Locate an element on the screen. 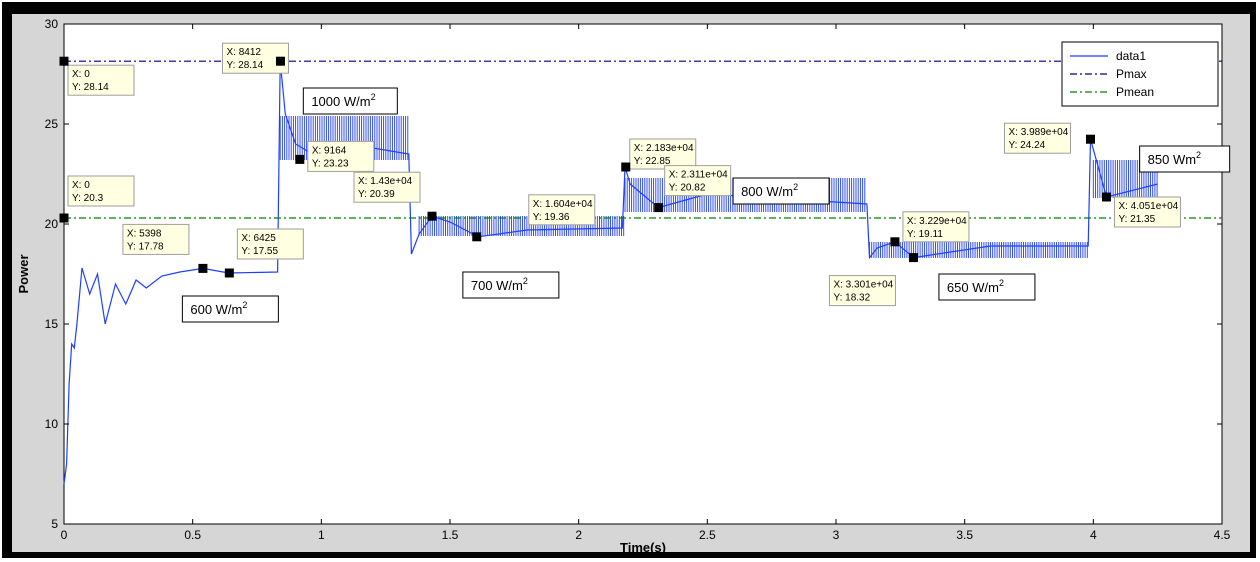  irradiance-label-text: 850 Wm2 is located at coordinates (1174, 158).